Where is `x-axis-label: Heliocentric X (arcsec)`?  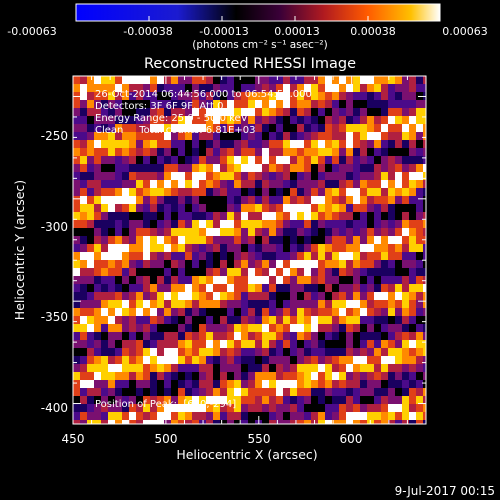
x-axis-label: Heliocentric X (arcsec) is located at coordinates (246, 454).